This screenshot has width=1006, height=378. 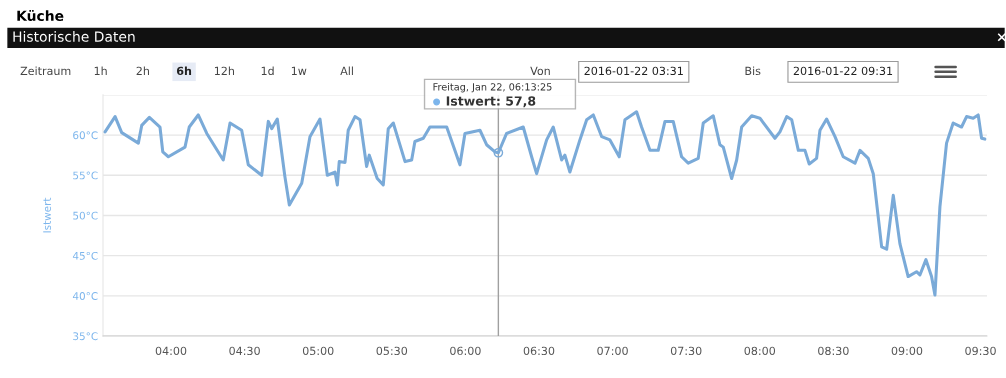 I want to click on x-tick-label: 04:00, so click(x=171, y=351).